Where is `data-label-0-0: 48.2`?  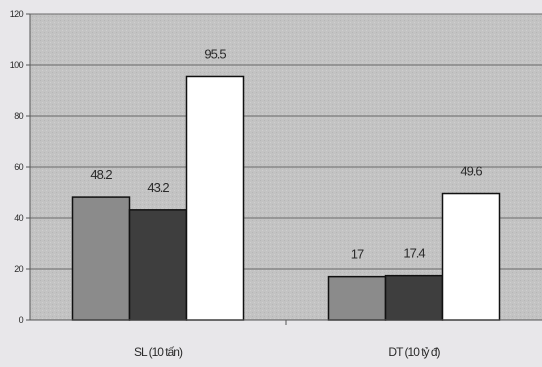
data-label-0-0: 48.2 is located at coordinates (101, 174).